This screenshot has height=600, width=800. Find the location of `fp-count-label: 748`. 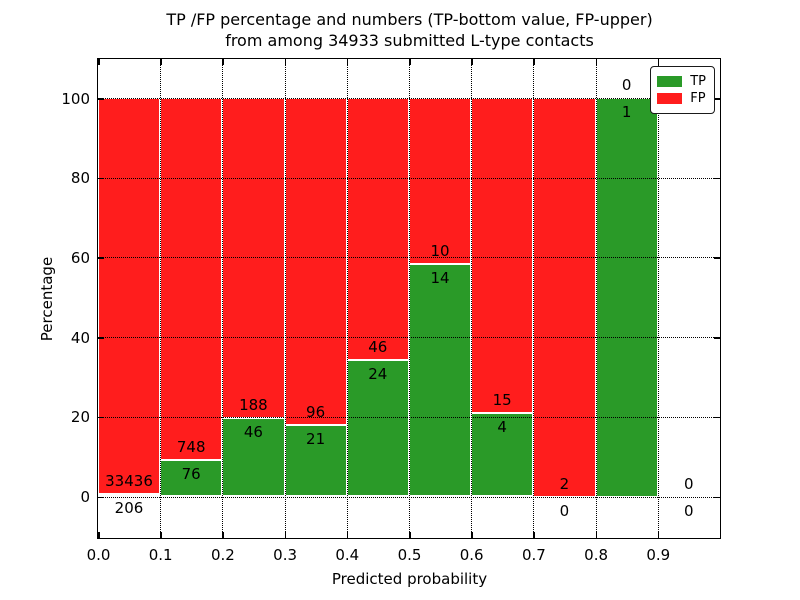

fp-count-label: 748 is located at coordinates (191, 446).